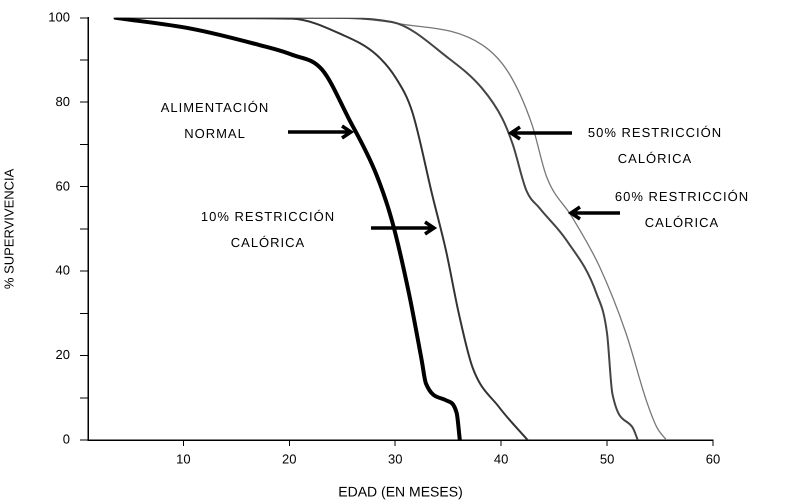 Image resolution: width=793 pixels, height=503 pixels. What do you see at coordinates (66, 439) in the screenshot?
I see `y-tick-label: 0` at bounding box center [66, 439].